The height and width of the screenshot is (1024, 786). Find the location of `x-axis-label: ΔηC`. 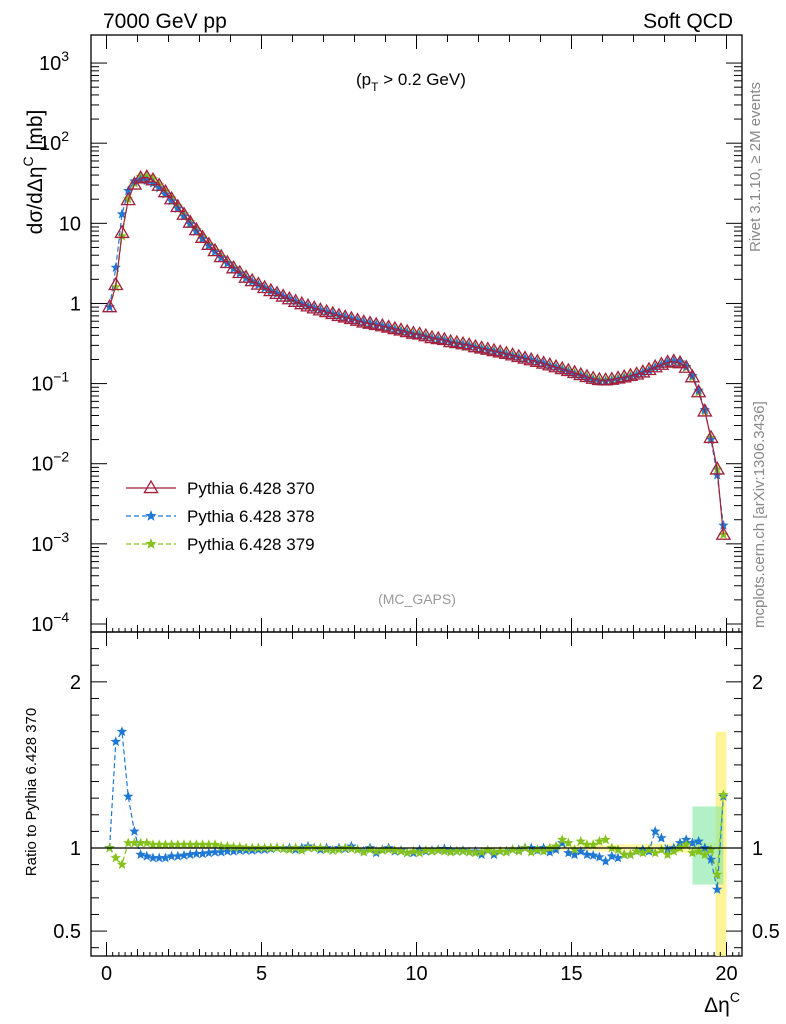

x-axis-label: ΔηC is located at coordinates (722, 1003).